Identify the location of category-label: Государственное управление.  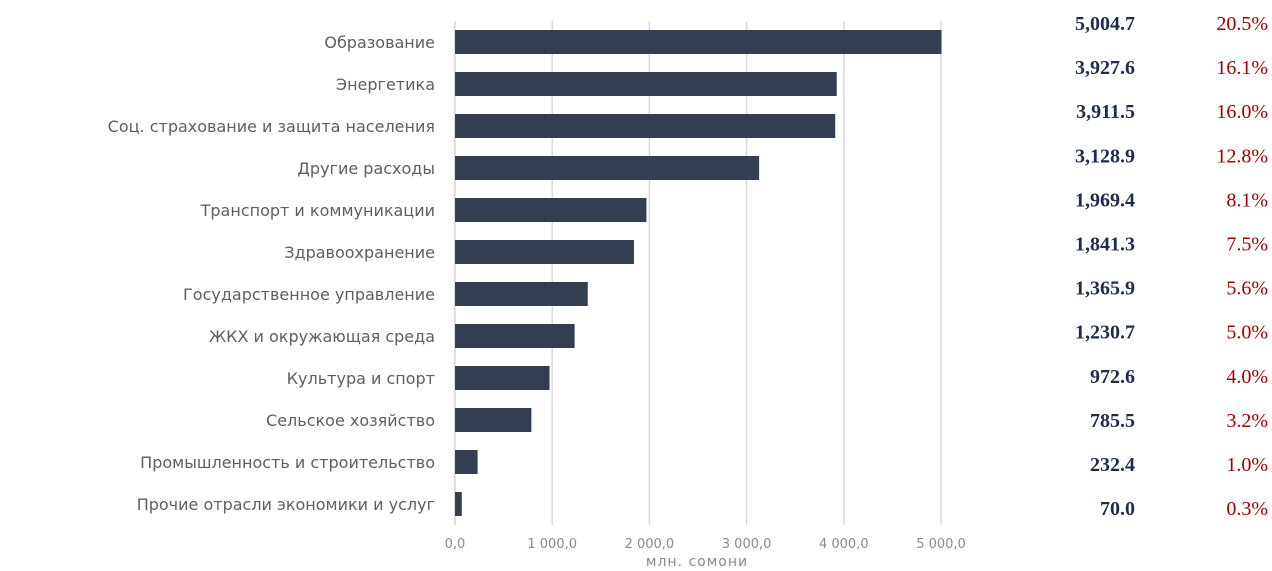
(309, 294).